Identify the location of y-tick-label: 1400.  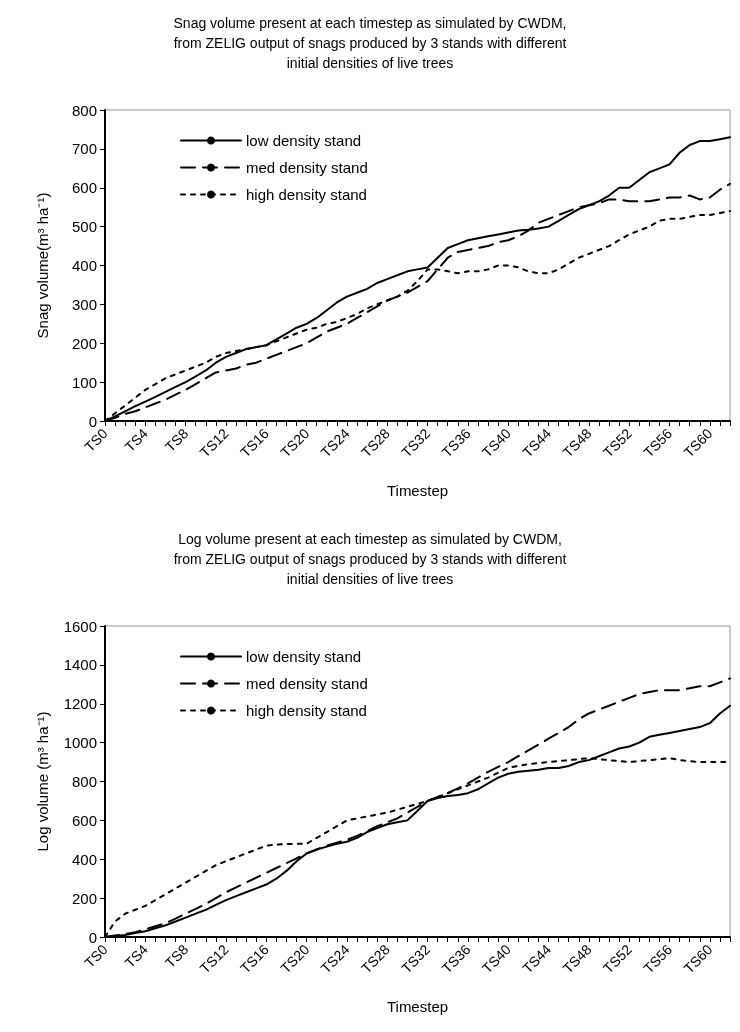
(80, 665).